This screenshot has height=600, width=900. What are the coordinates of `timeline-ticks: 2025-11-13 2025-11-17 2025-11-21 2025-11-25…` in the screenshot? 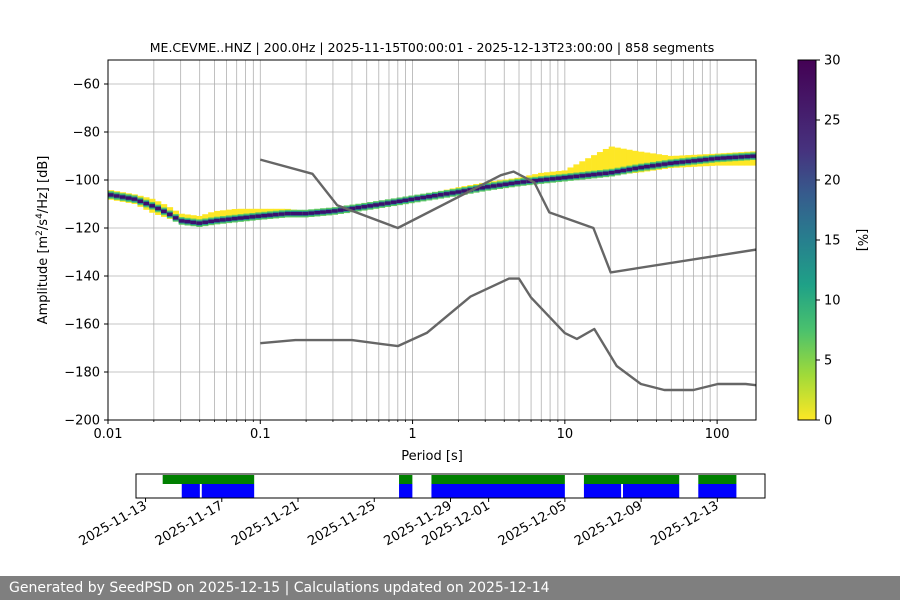 It's located at (399, 523).